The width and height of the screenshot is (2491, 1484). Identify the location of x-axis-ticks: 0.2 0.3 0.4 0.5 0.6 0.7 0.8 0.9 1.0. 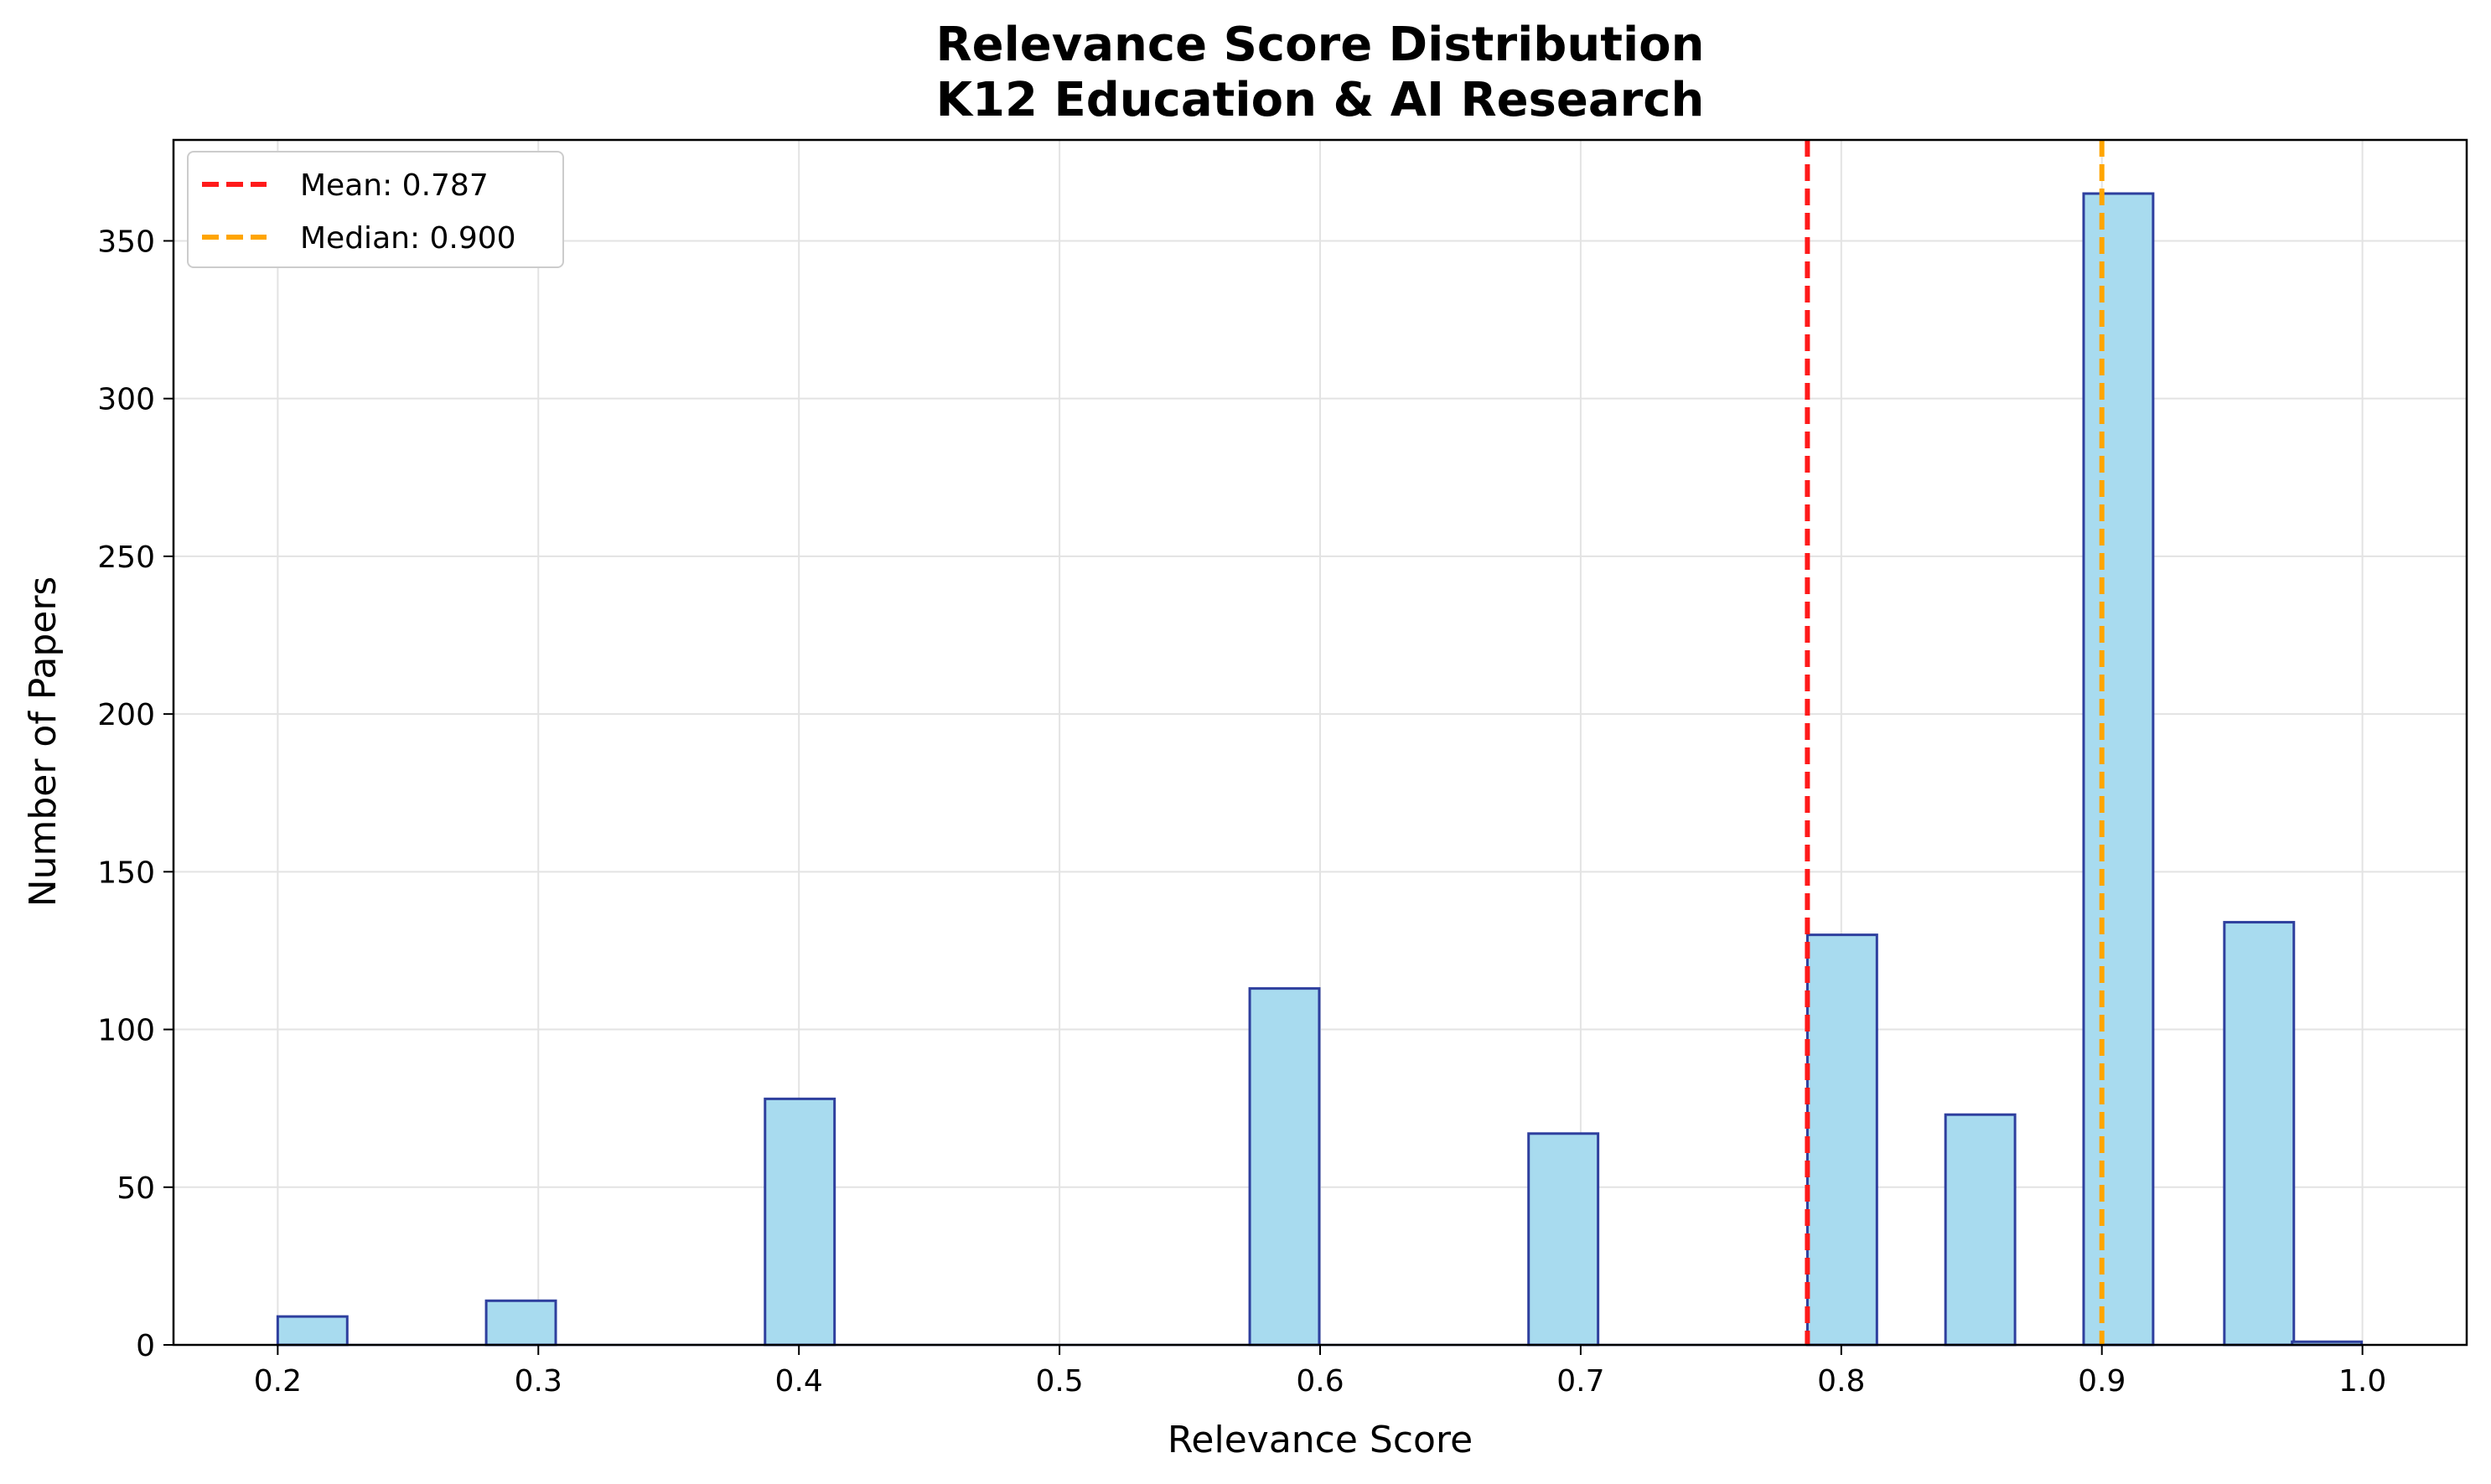
(1320, 1372).